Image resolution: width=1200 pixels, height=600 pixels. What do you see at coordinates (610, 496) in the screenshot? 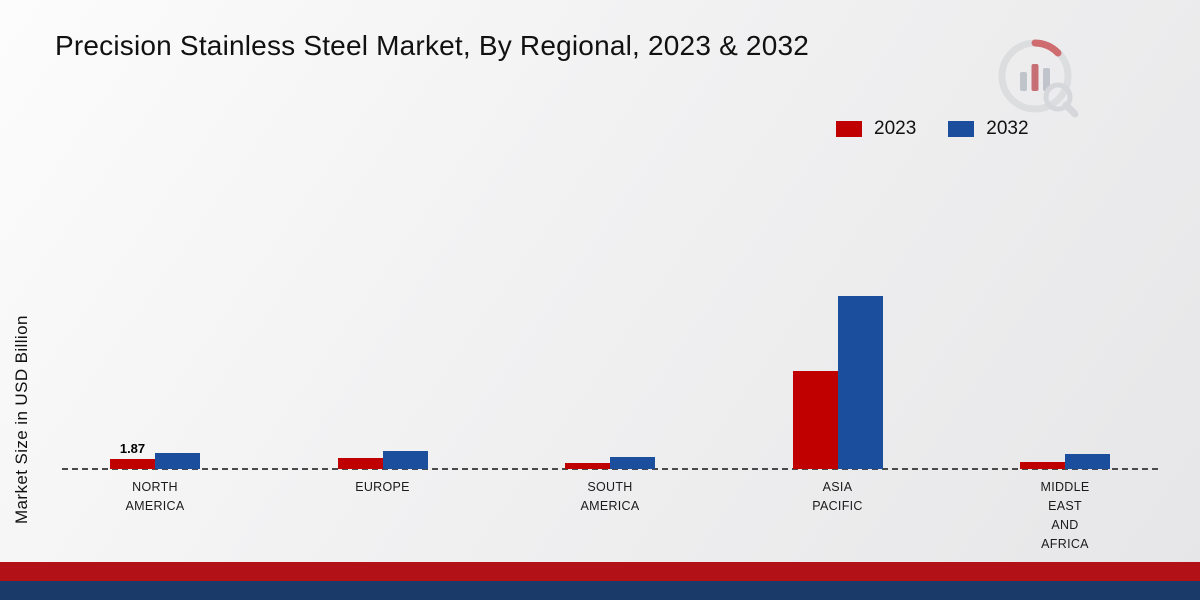
I see `category-label: SOUTH AMERICA` at bounding box center [610, 496].